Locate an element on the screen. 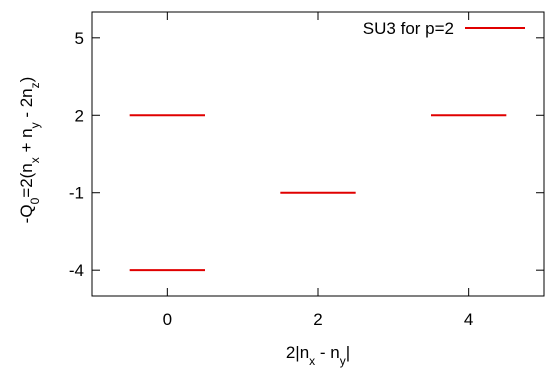 Image resolution: width=548 pixels, height=368 pixels. x-axis-label: 2|nx - ny| is located at coordinates (318, 355).